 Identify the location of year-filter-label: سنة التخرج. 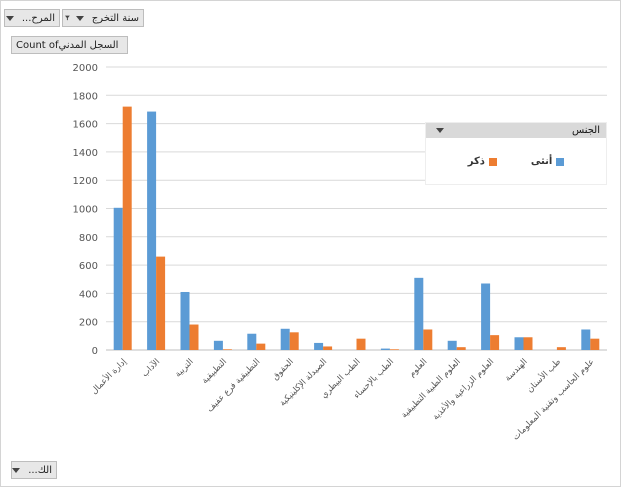
(115, 18).